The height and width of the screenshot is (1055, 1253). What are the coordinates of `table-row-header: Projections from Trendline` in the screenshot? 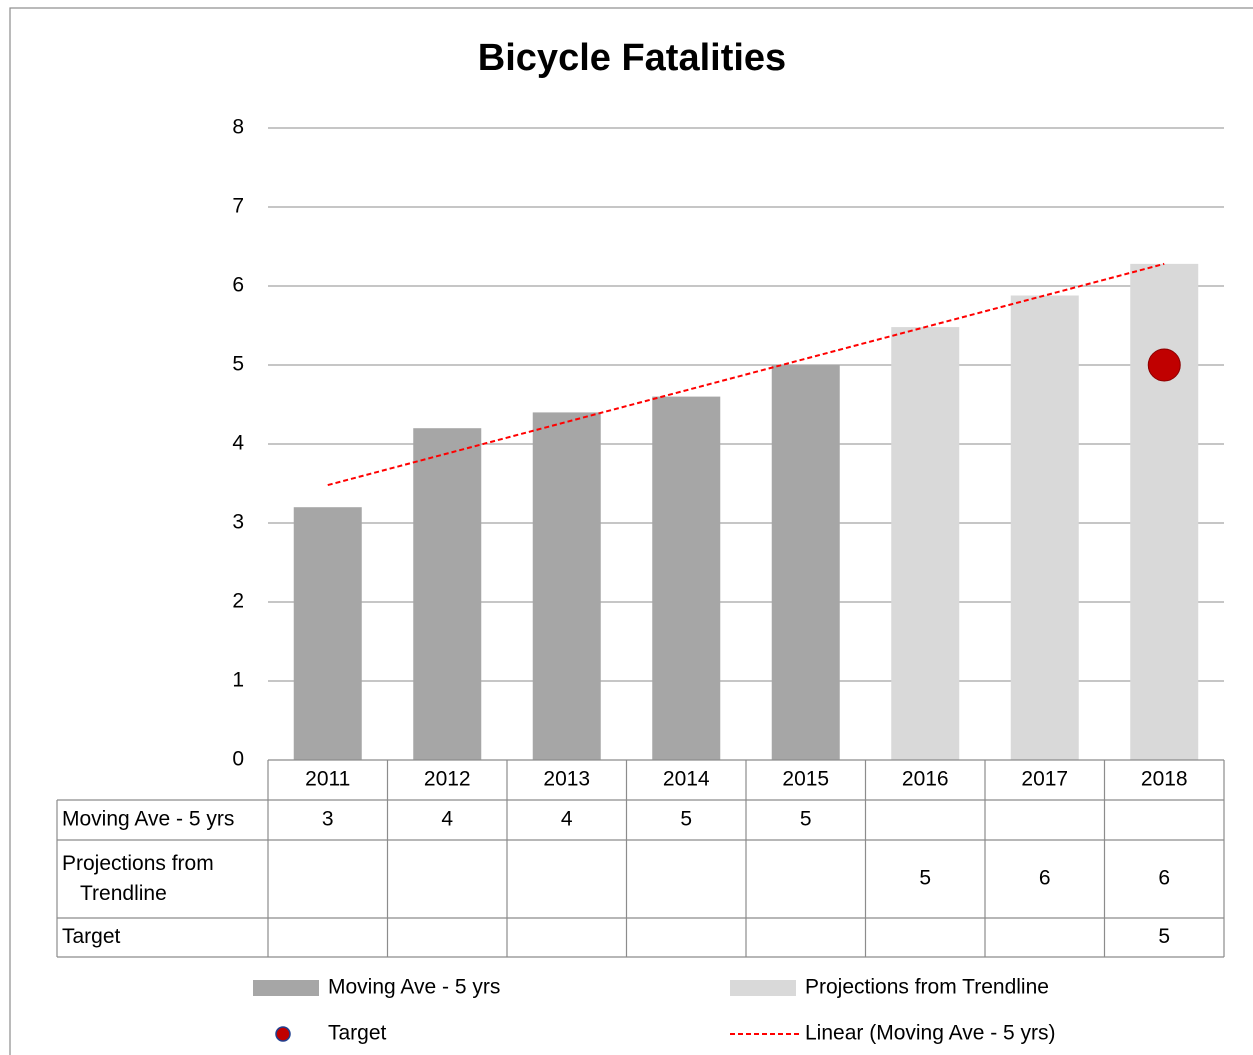 It's located at (138, 878).